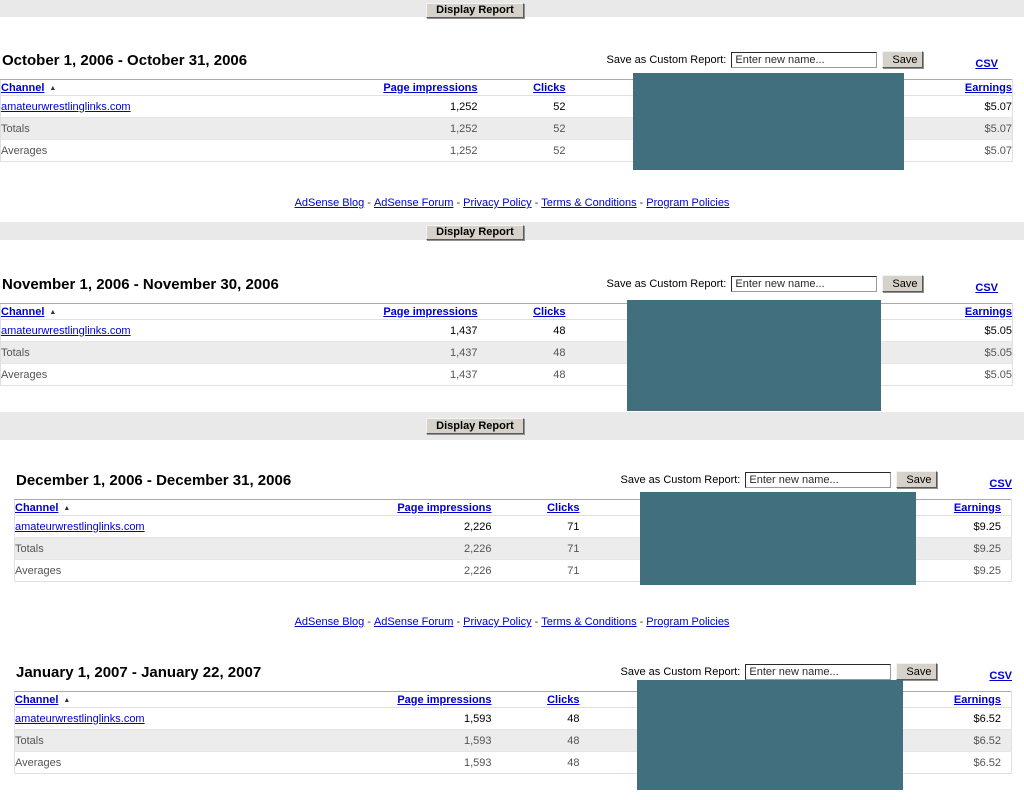 The width and height of the screenshot is (1024, 800). I want to click on channel-data-row: amateurwrestlinglinks.com 1,593 48 $6.52, so click(513, 719).